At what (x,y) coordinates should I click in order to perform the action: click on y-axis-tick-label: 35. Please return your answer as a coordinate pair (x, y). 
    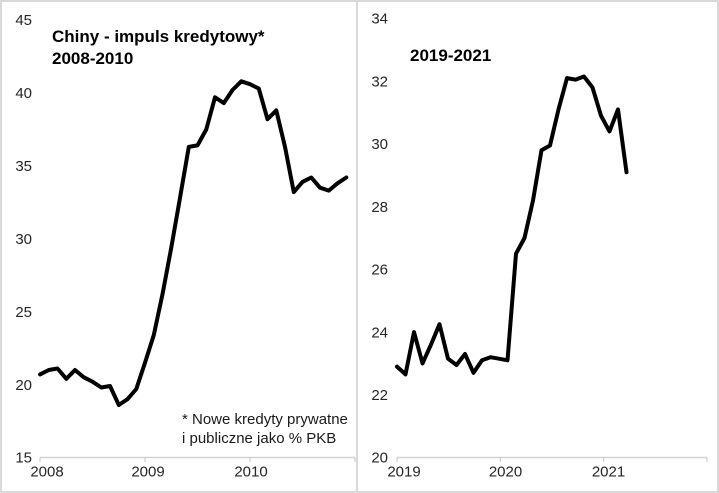
    Looking at the image, I should click on (23, 166).